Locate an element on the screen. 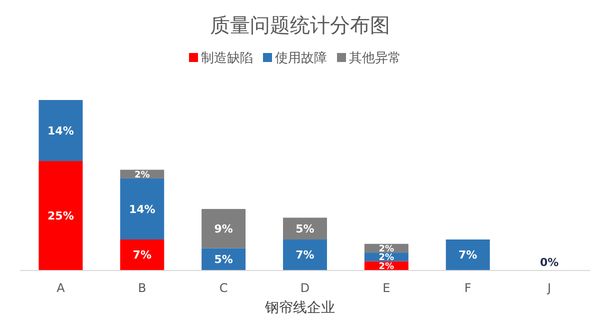  data-label: 0% is located at coordinates (549, 262).